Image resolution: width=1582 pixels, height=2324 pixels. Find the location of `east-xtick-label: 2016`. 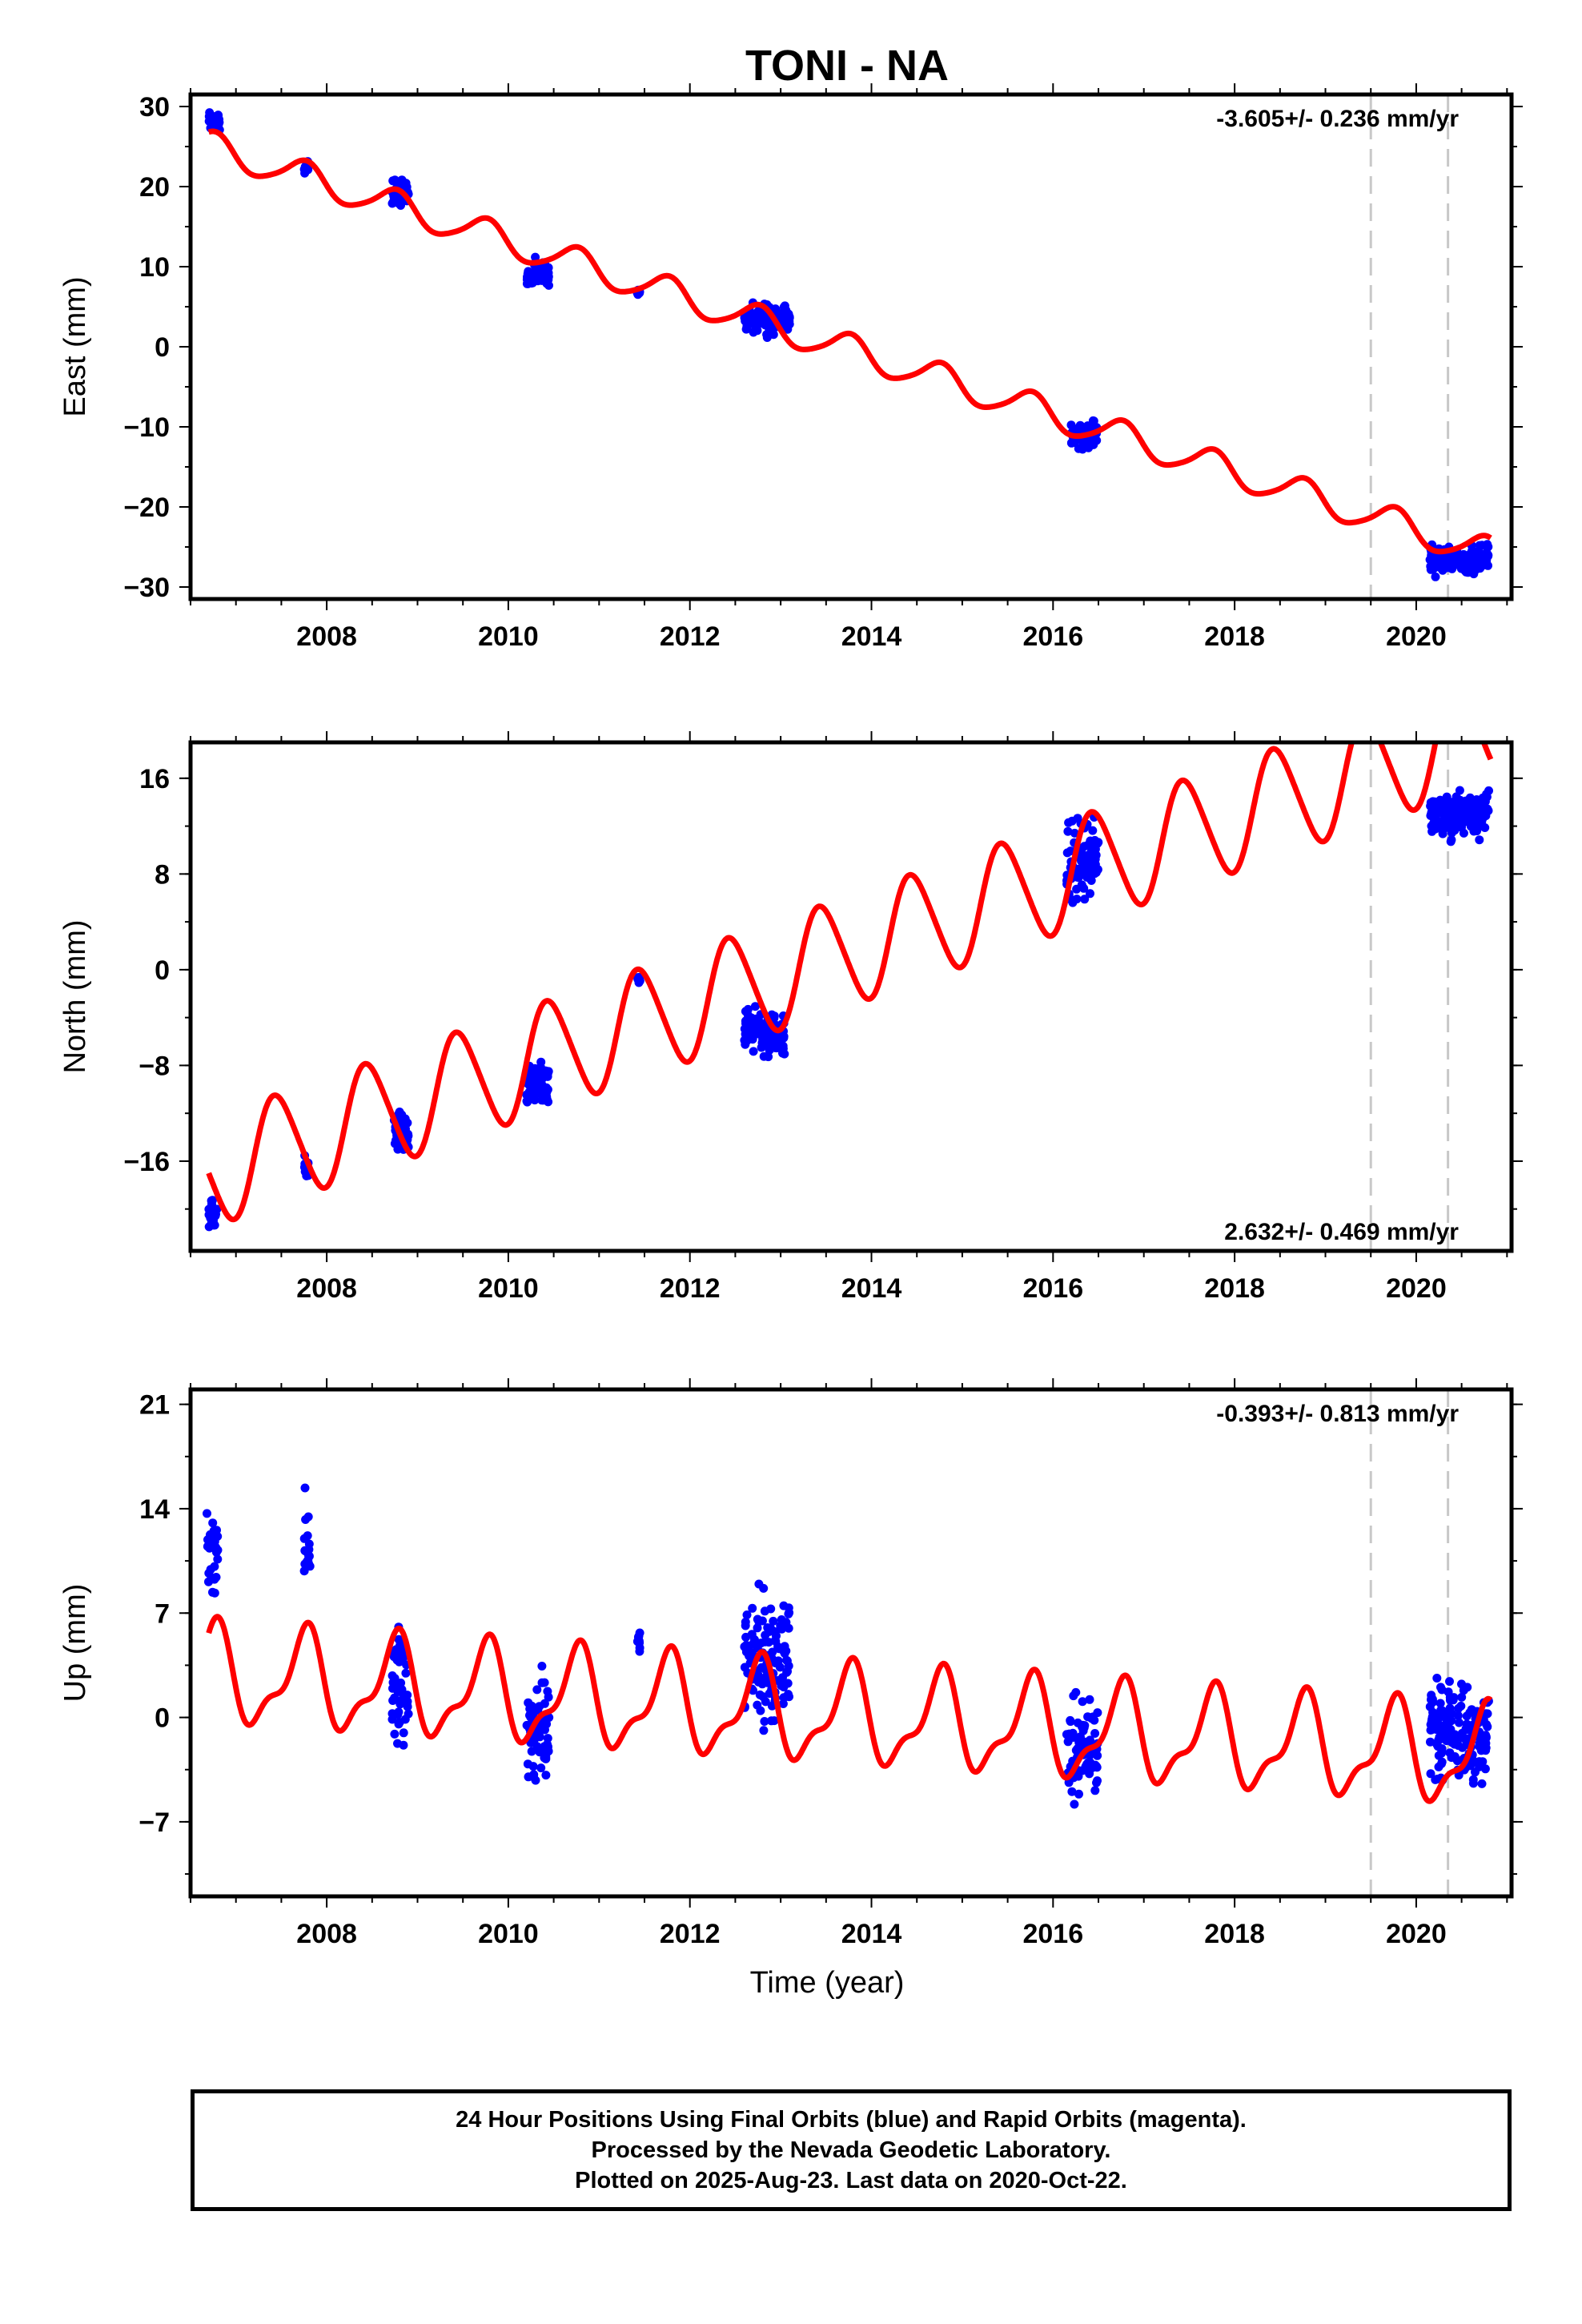

east-xtick-label: 2016 is located at coordinates (1053, 636).